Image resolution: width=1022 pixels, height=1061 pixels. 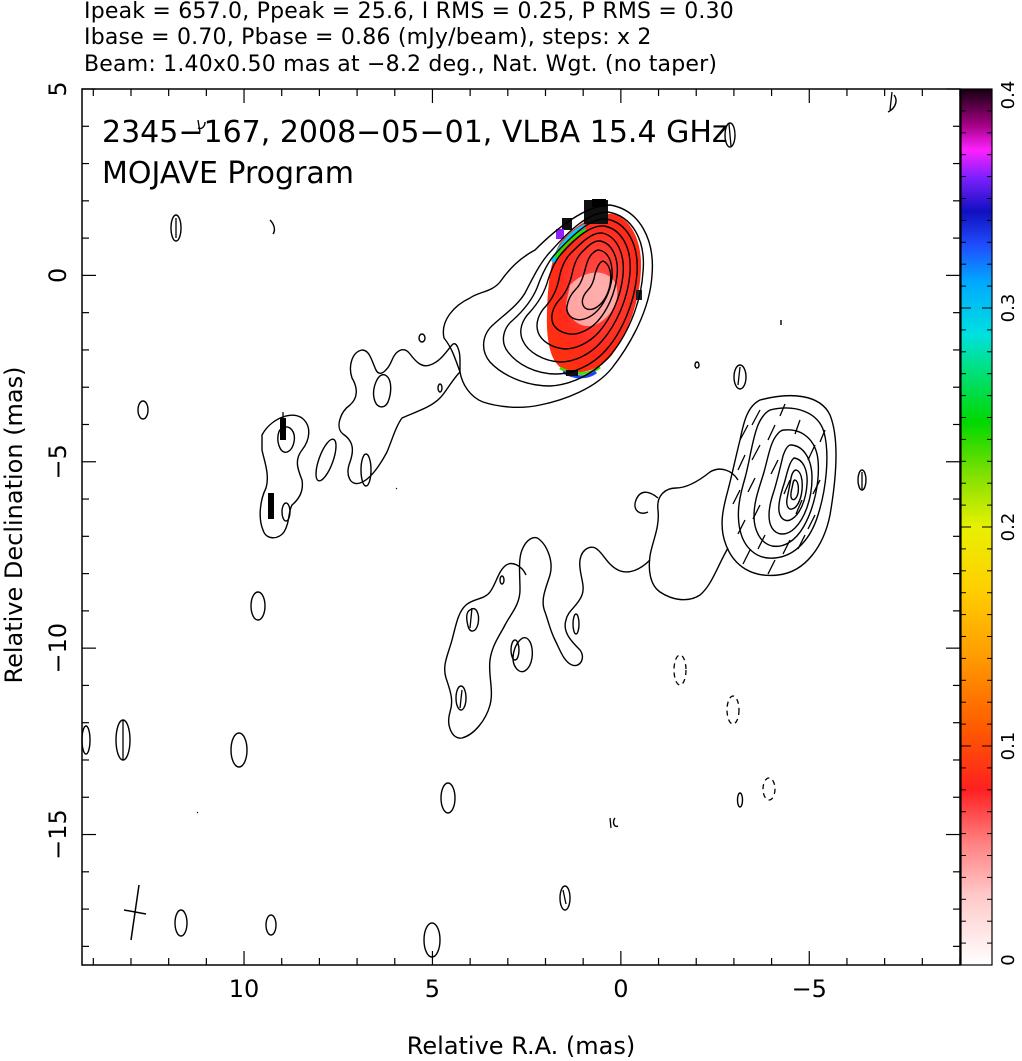 What do you see at coordinates (1008, 959) in the screenshot?
I see `colorbar-tick-label: 0` at bounding box center [1008, 959].